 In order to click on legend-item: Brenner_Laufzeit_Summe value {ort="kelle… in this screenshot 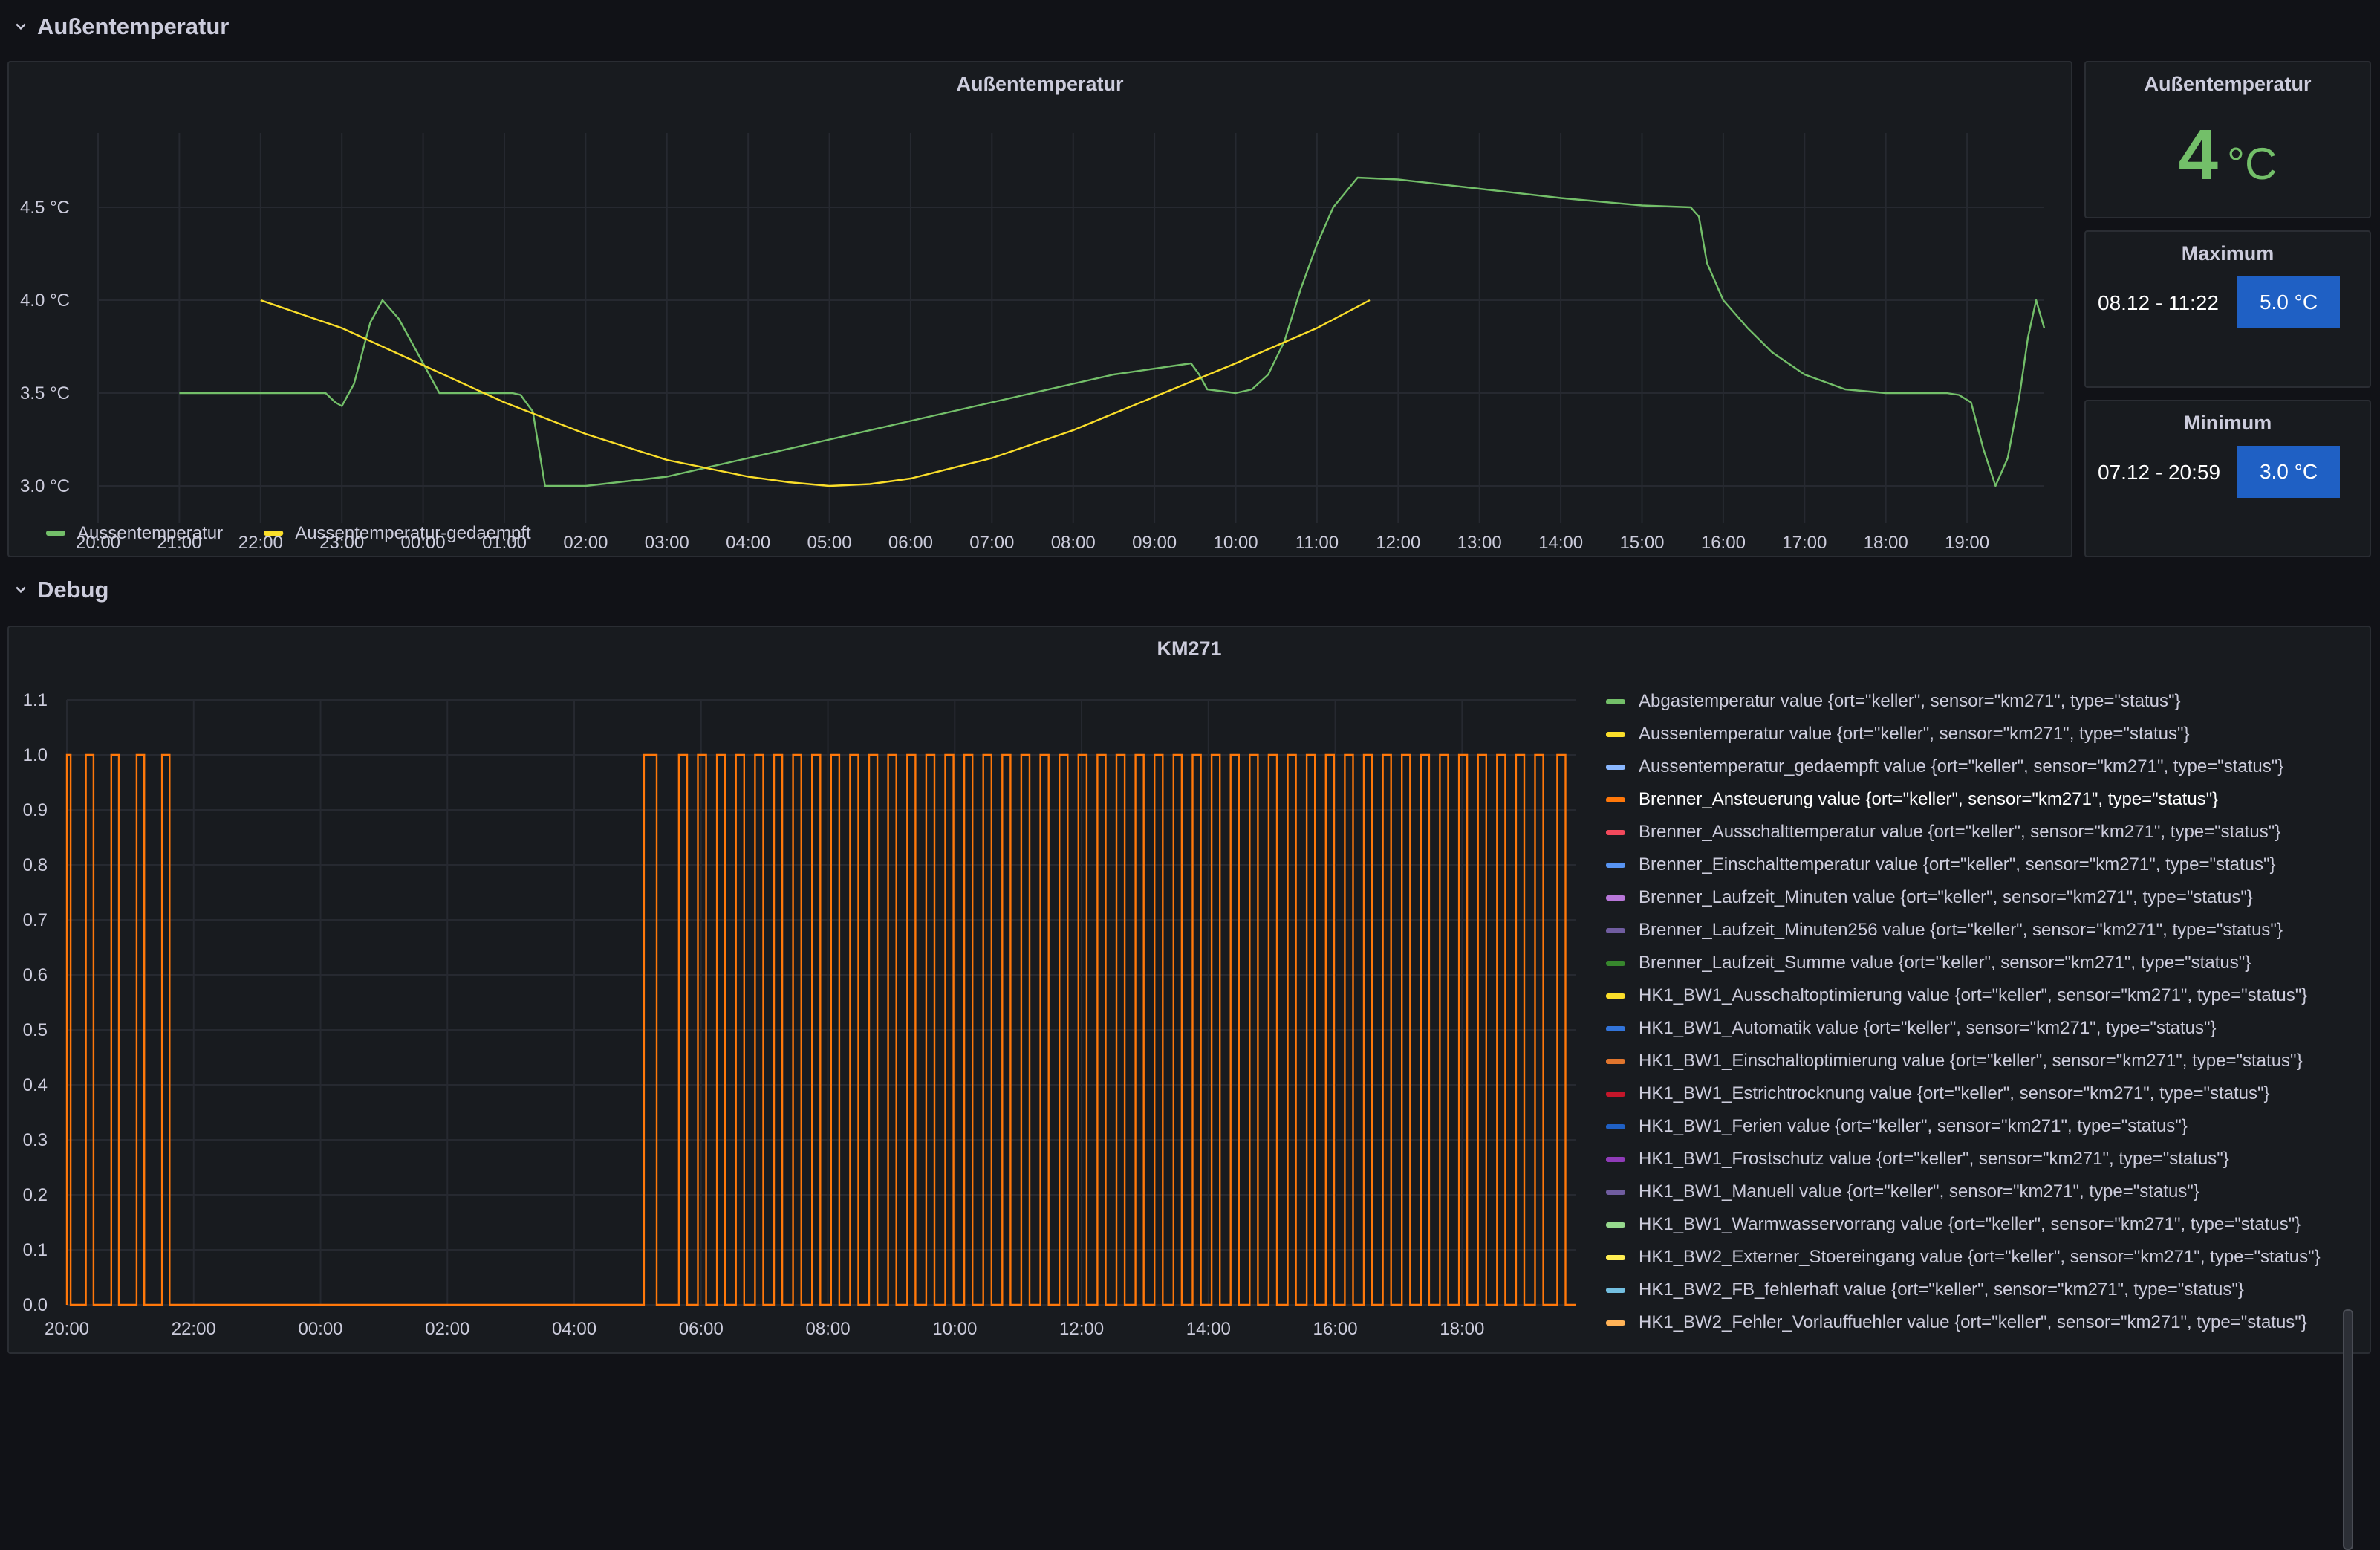, I will do `click(1929, 963)`.